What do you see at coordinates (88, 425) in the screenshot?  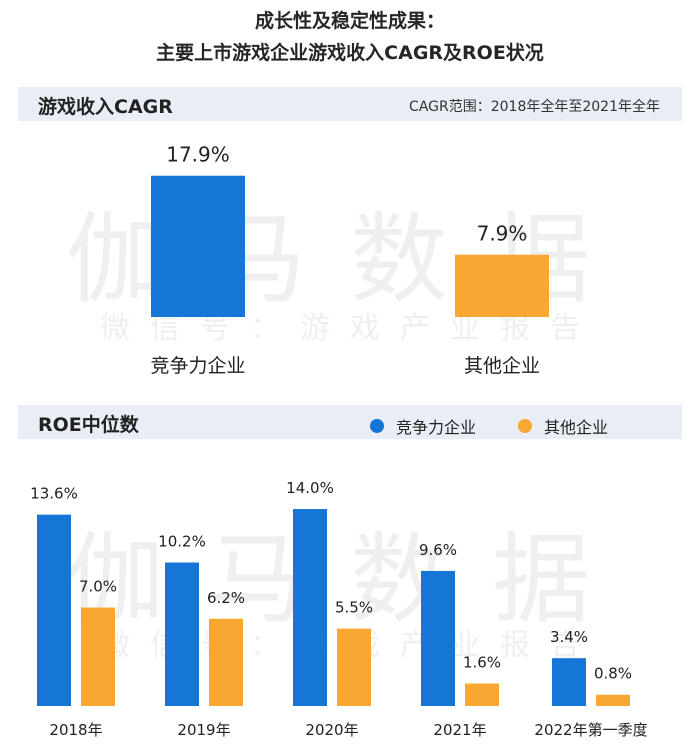 I see `roe-section-title: ROE中位数` at bounding box center [88, 425].